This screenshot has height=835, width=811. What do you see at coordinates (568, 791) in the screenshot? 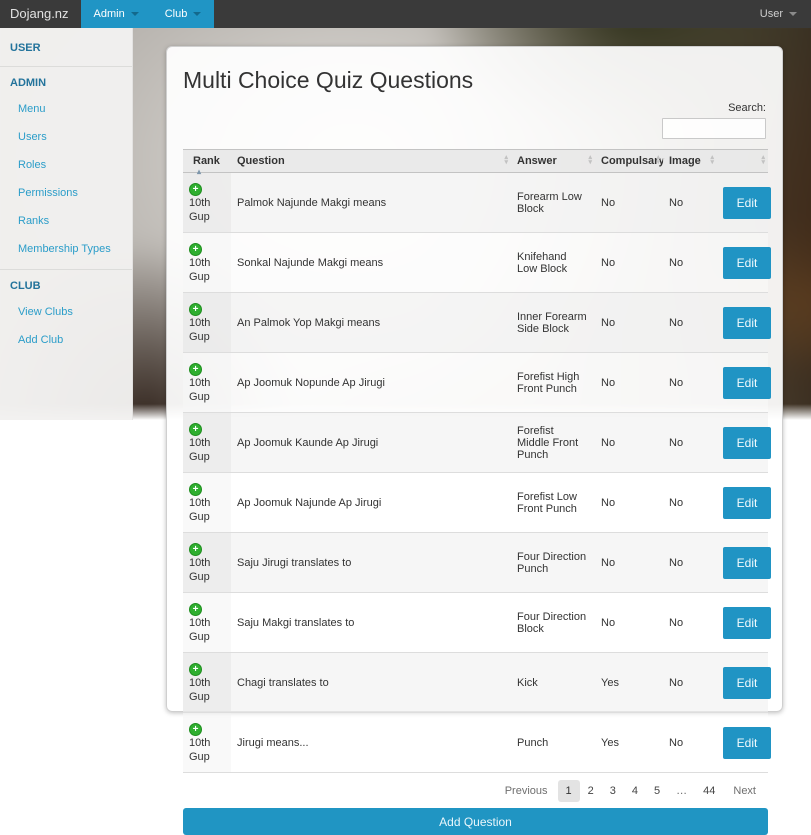
I see `pagination-page-1: 1` at bounding box center [568, 791].